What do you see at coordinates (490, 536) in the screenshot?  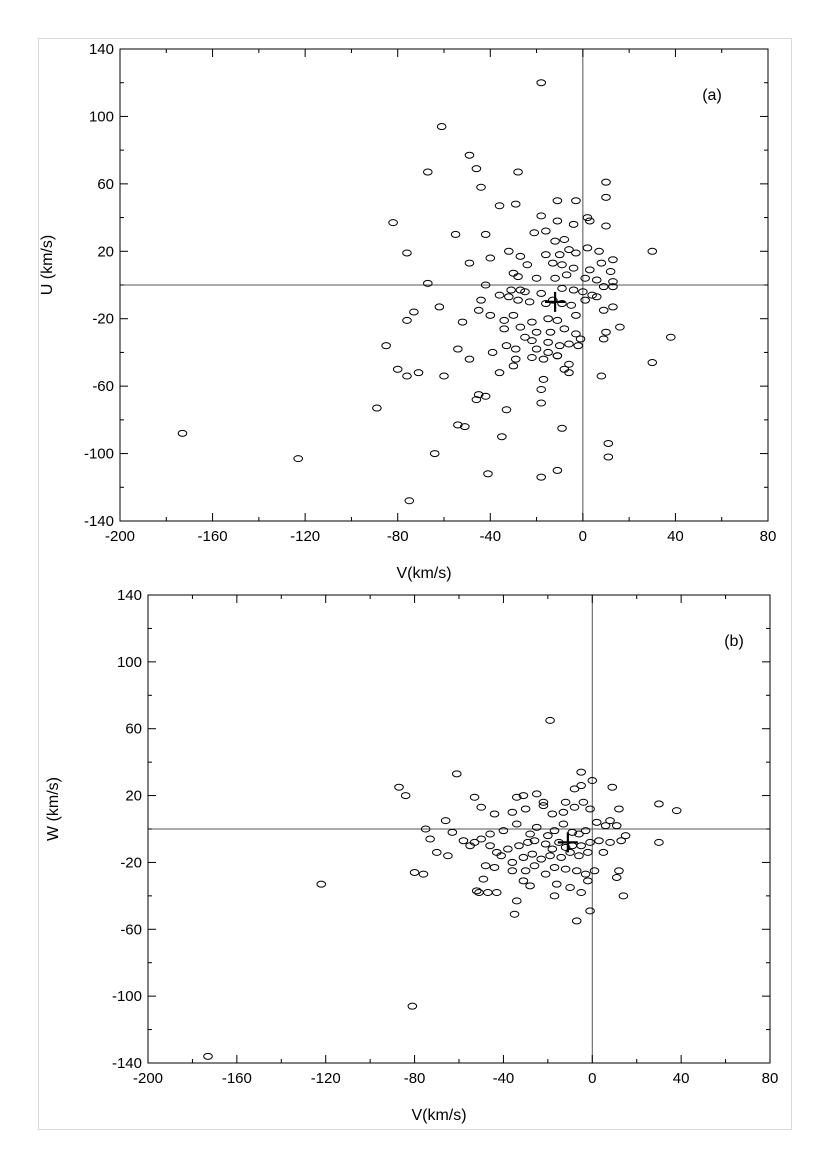 I see `x-tick-label: -40` at bounding box center [490, 536].